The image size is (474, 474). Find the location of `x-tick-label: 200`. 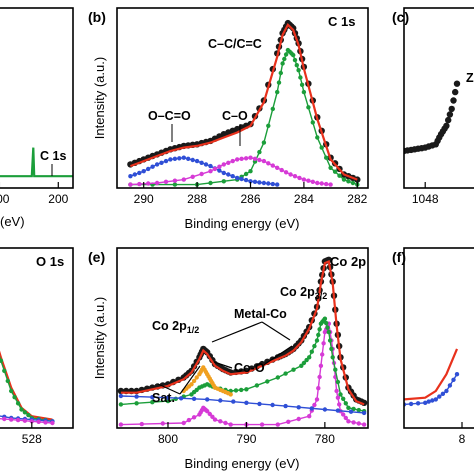

x-tick-label: 200 is located at coordinates (58, 199).